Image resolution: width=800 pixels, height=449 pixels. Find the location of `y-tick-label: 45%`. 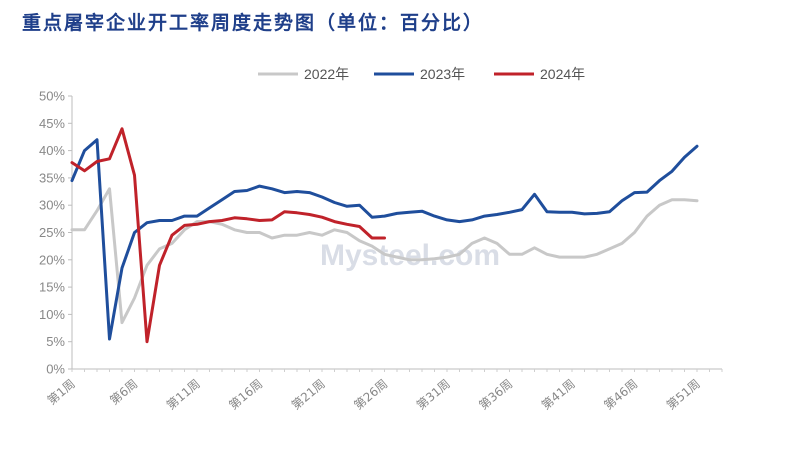

y-tick-label: 45% is located at coordinates (52, 123).